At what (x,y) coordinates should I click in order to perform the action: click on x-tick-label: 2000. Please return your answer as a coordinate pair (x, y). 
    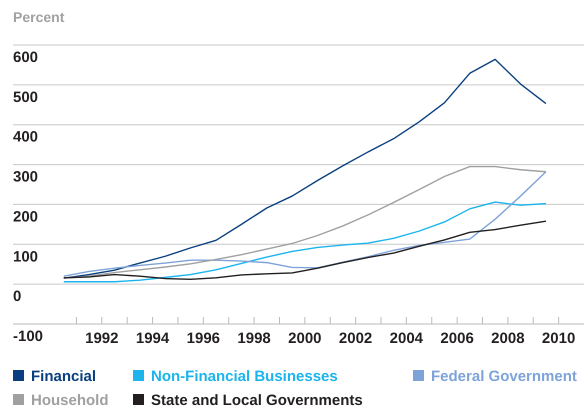
    Looking at the image, I should click on (305, 338).